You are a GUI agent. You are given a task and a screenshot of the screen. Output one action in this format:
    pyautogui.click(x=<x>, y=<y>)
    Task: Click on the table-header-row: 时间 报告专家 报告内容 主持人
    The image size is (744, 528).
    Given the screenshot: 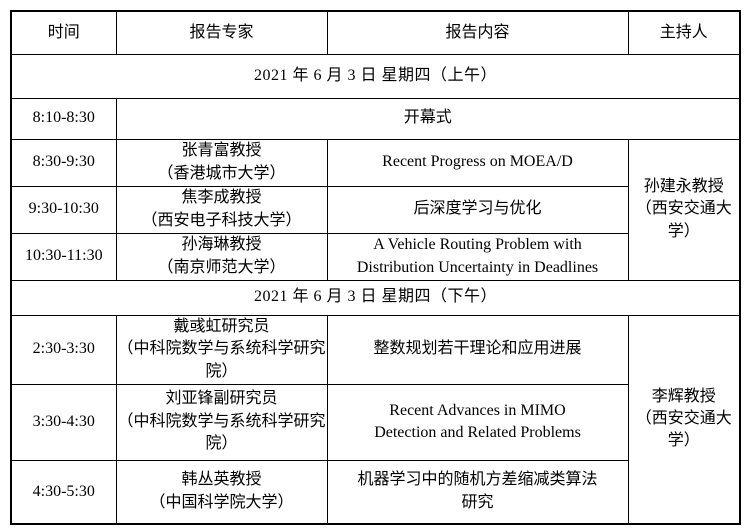 What is the action you would take?
    pyautogui.click(x=375, y=32)
    